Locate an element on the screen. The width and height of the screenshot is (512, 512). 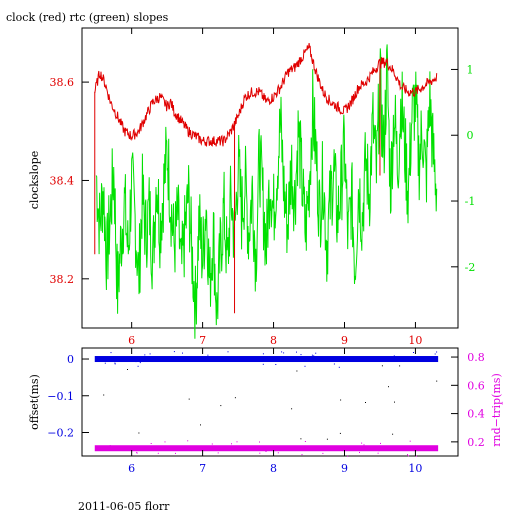
bottom-right-y-tick-label: 0.6 is located at coordinates (476, 385).